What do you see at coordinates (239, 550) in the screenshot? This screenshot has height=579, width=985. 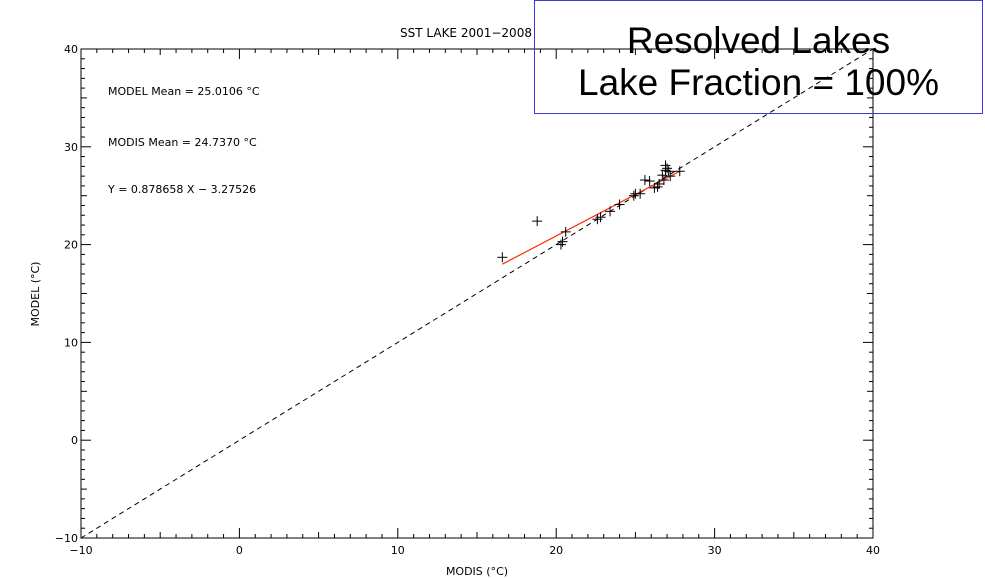 I see `x-tick-label: 0` at bounding box center [239, 550].